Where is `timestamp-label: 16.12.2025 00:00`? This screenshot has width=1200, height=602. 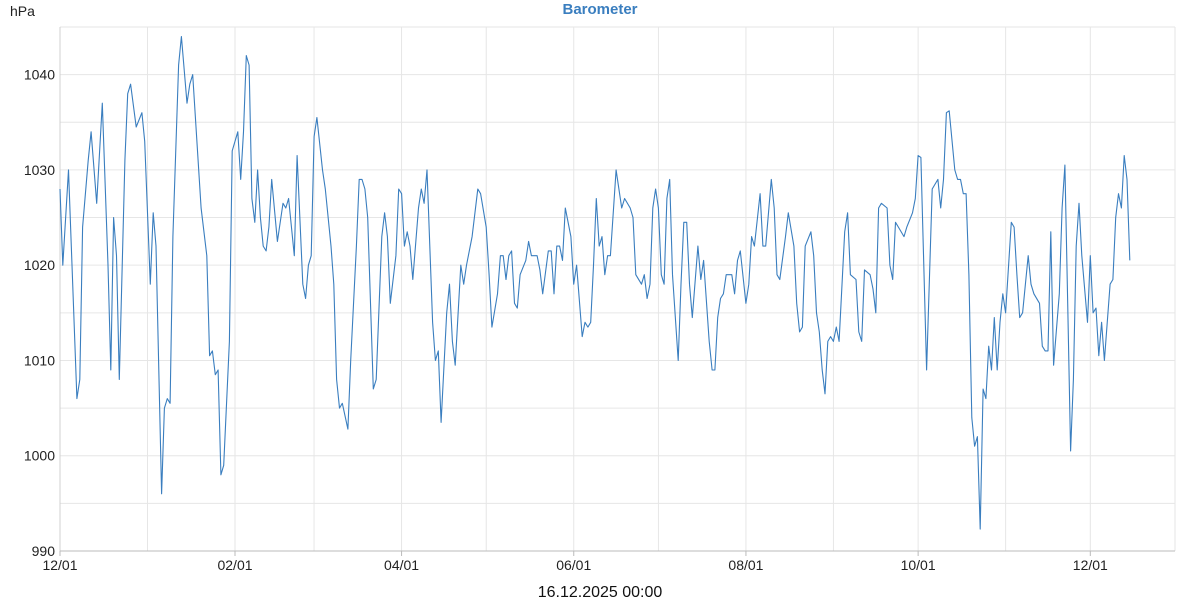 timestamp-label: 16.12.2025 00:00 is located at coordinates (600, 593).